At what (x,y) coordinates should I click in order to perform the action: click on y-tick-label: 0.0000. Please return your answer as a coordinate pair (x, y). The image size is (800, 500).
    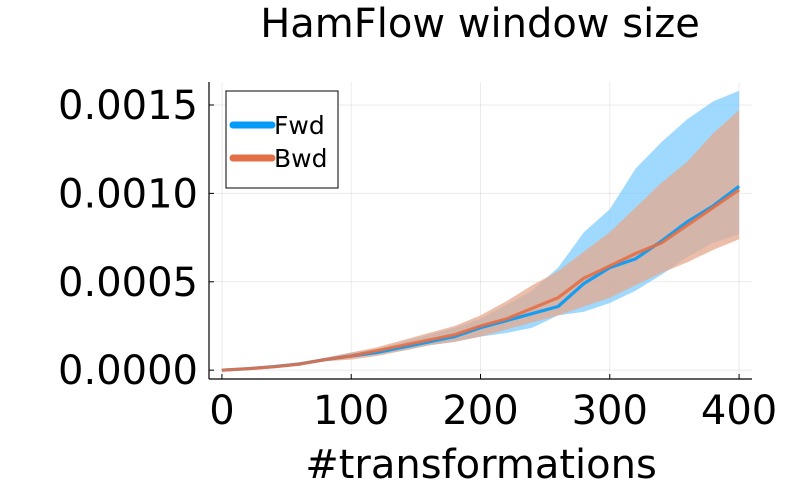
    Looking at the image, I should click on (128, 371).